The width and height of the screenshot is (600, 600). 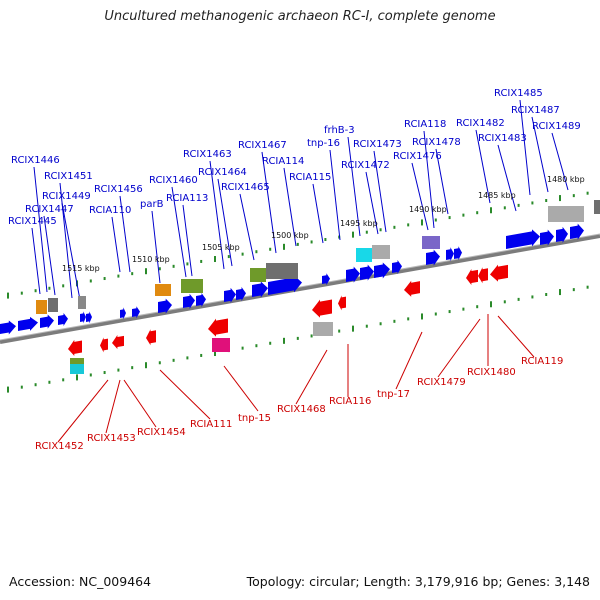 What do you see at coordinates (425, 124) in the screenshot?
I see `gene-label: RCIA118` at bounding box center [425, 124].